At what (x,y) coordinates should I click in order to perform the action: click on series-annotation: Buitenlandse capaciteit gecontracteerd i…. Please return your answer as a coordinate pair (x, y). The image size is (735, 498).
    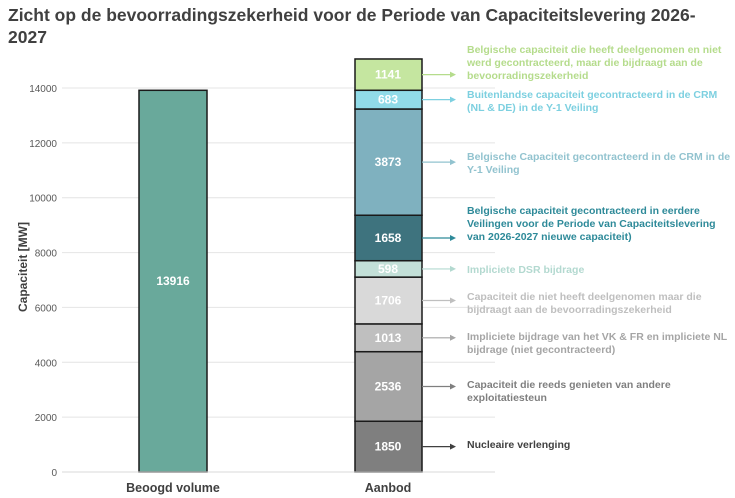
    Looking at the image, I should click on (592, 101).